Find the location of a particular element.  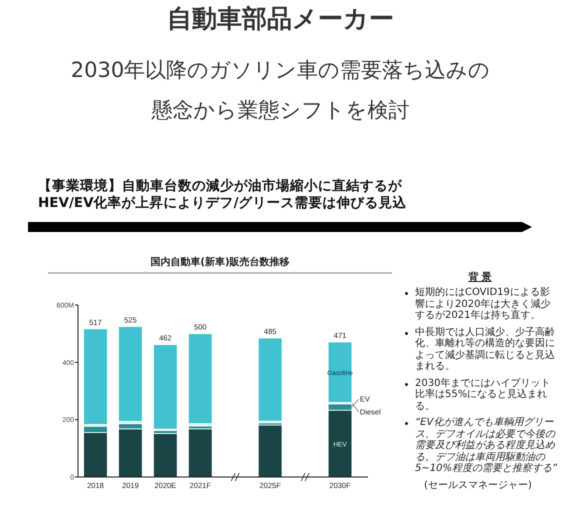

text: 背 景 is located at coordinates (480, 277).